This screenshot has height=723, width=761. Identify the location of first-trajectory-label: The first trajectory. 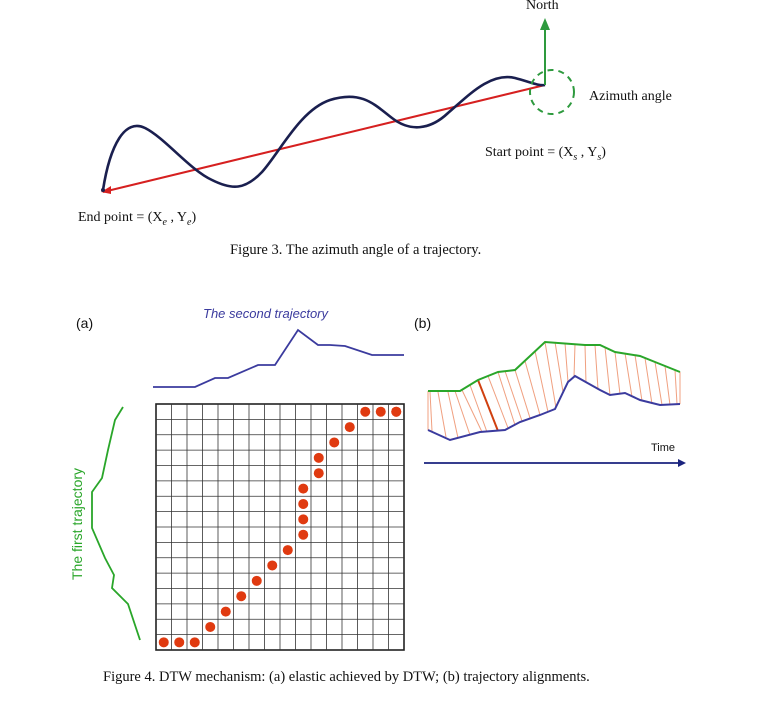
(77, 524).